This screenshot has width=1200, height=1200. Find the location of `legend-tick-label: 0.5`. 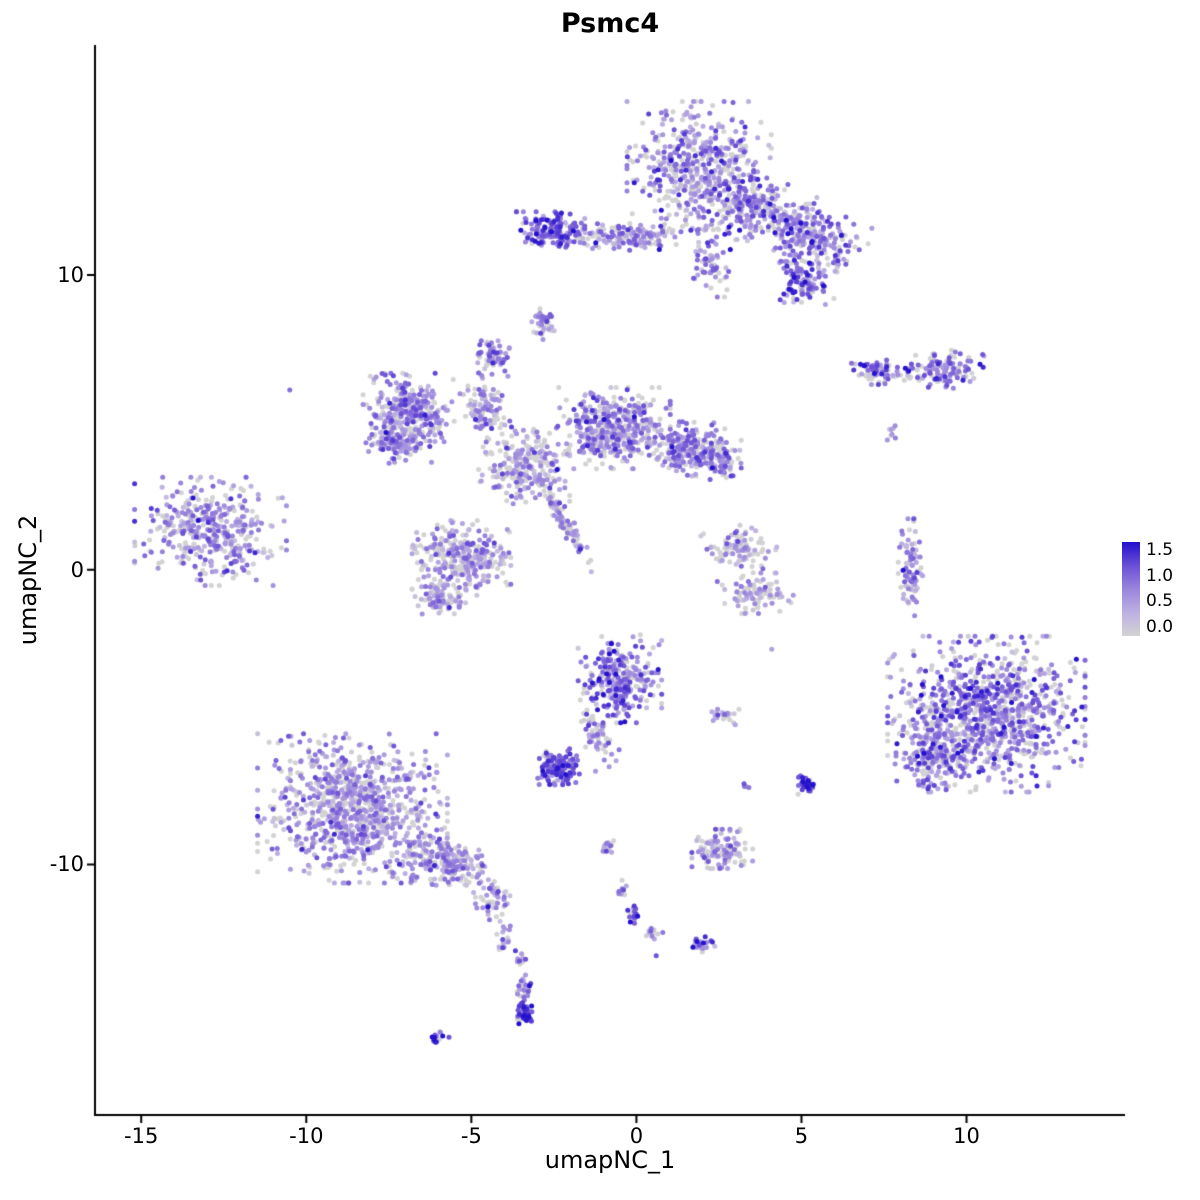

legend-tick-label: 0.5 is located at coordinates (1160, 601).